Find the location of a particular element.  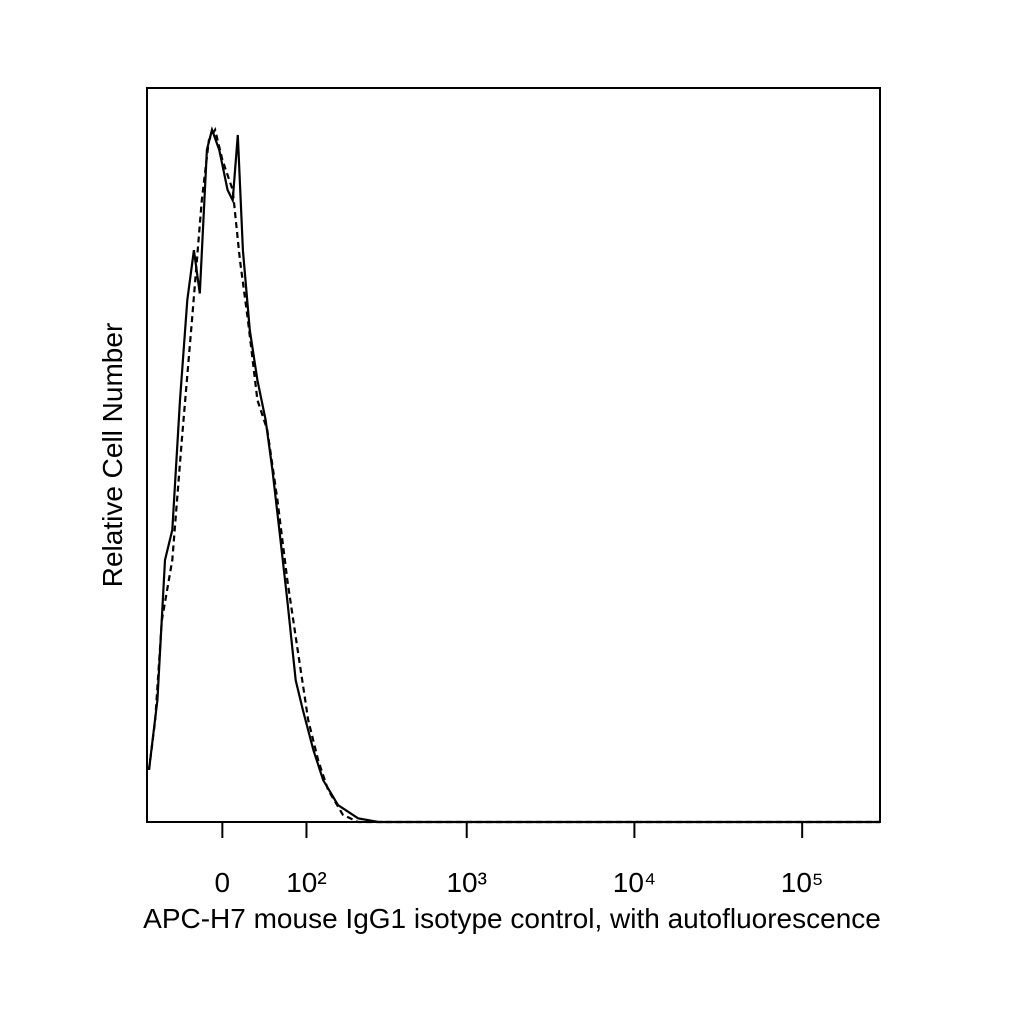

x-tick-label: 10³ is located at coordinates (466, 882).